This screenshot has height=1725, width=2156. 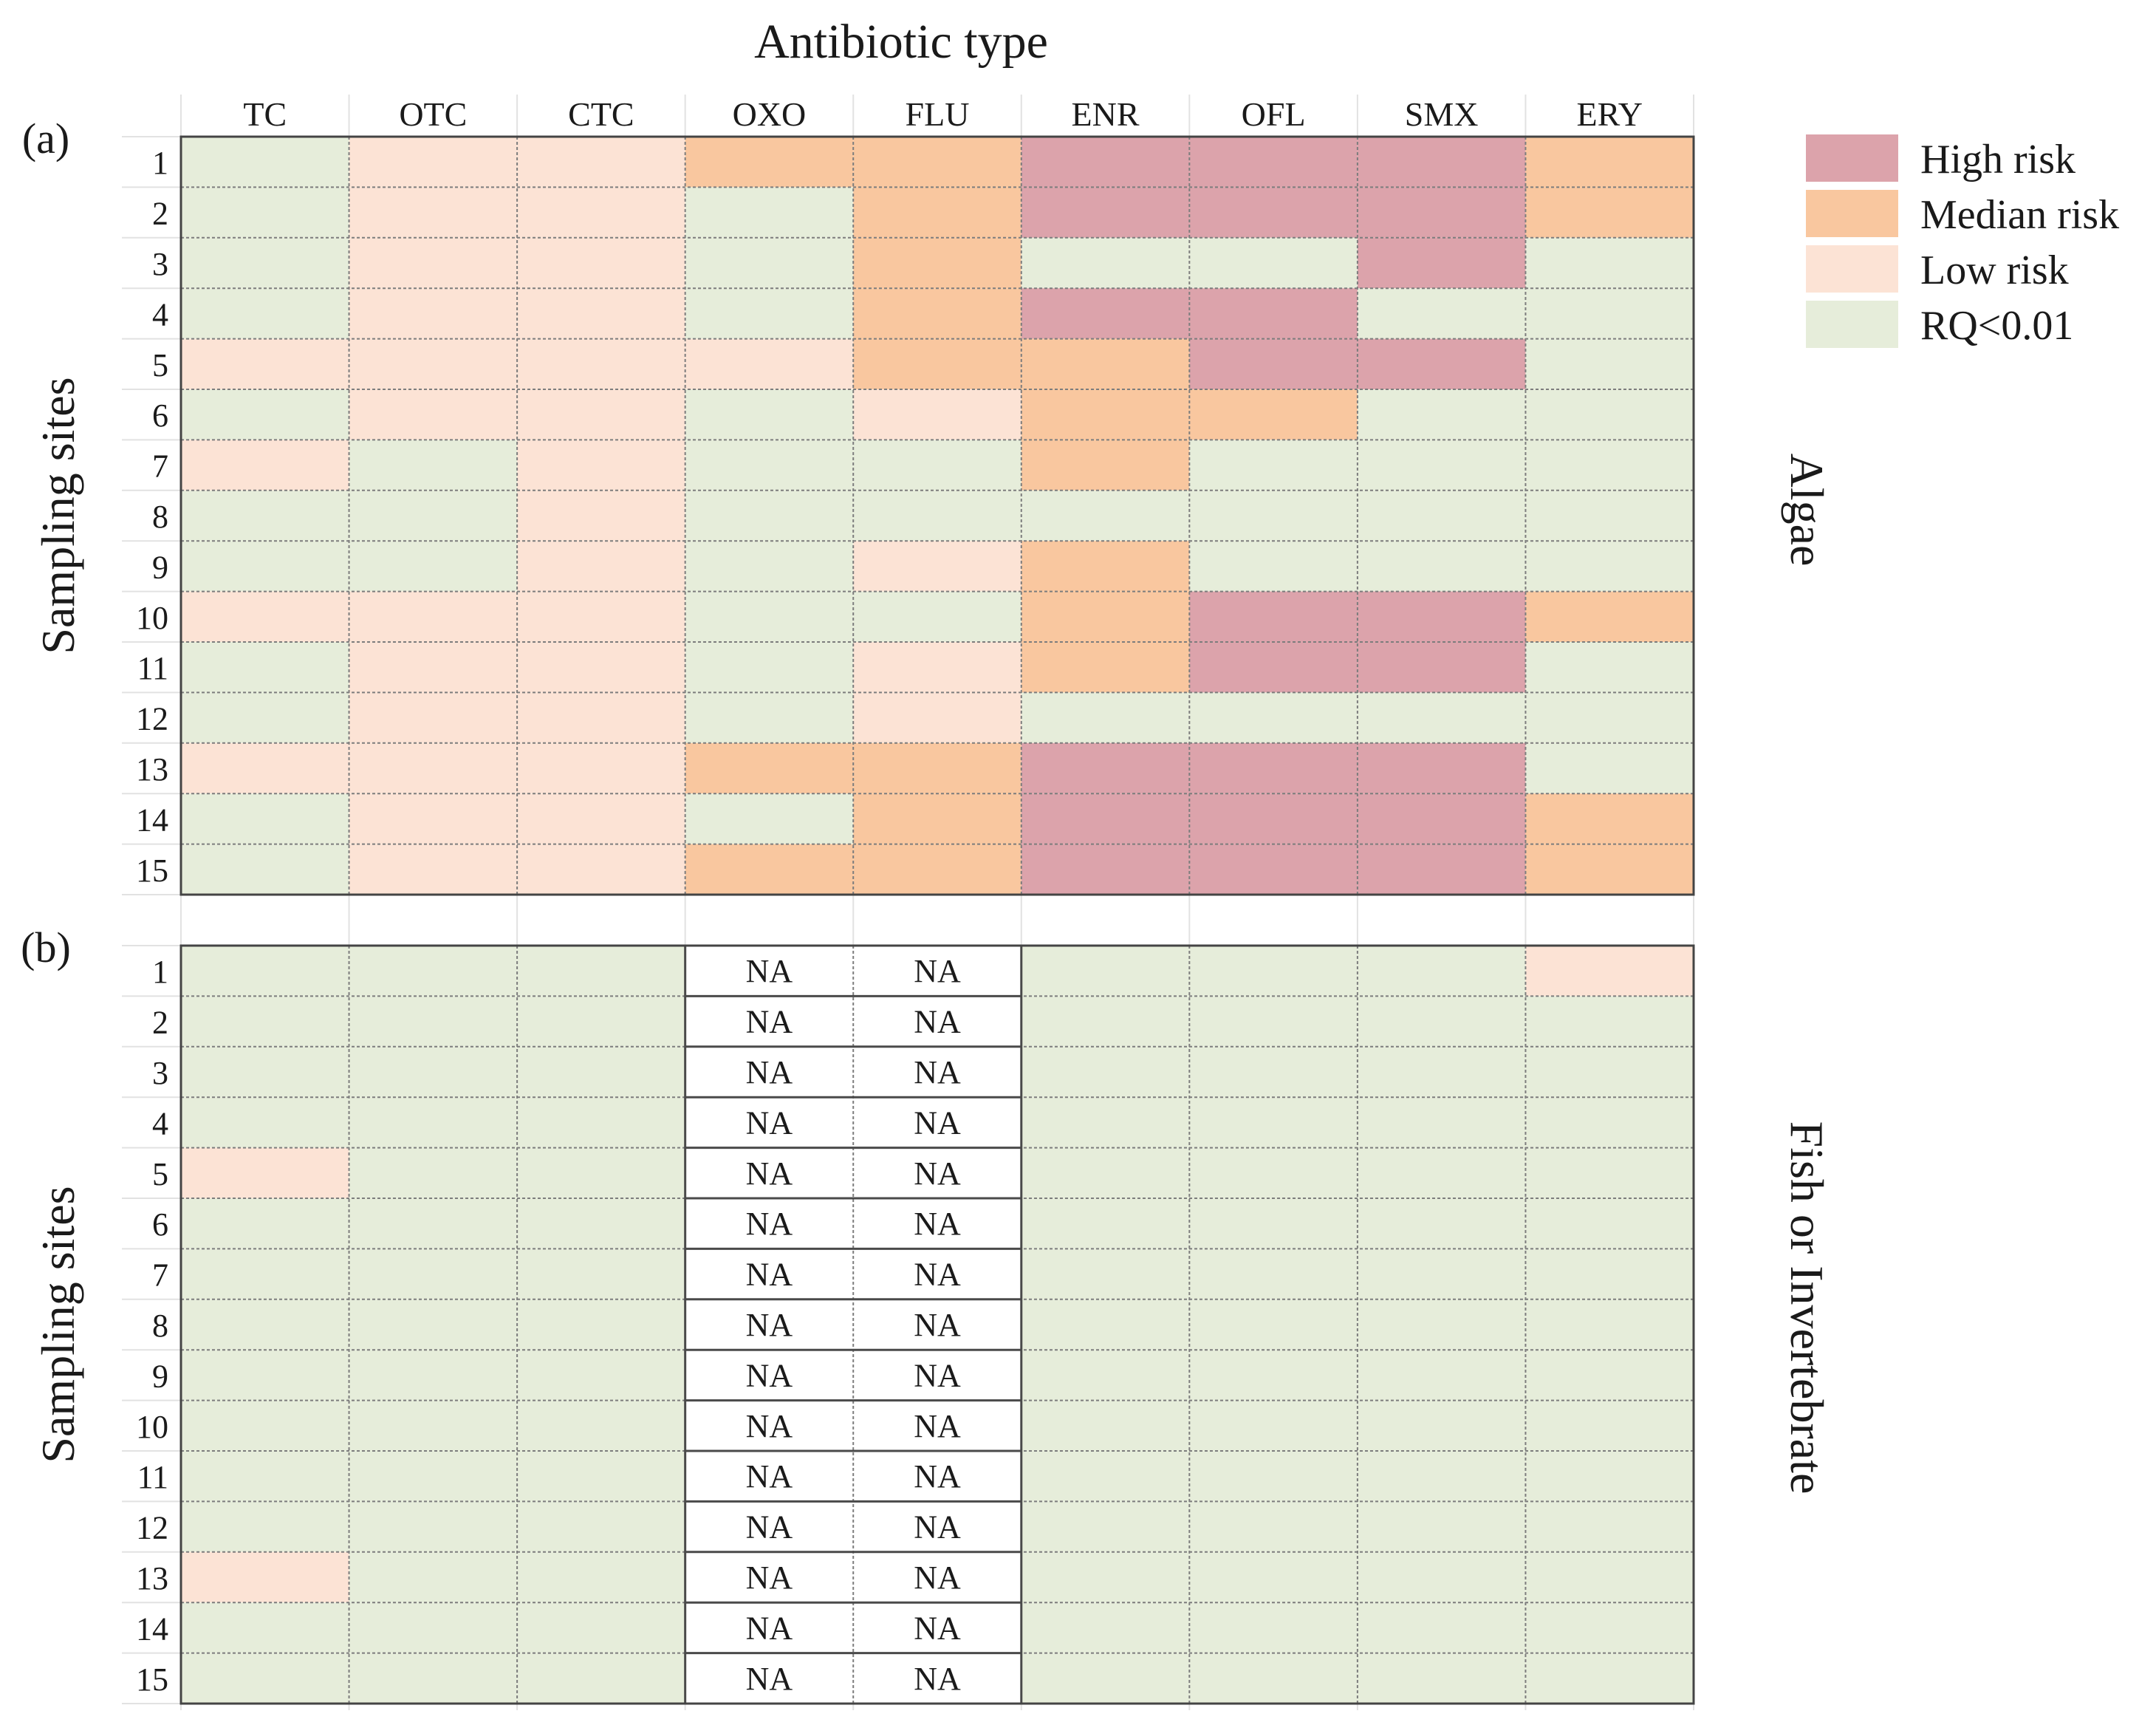 I want to click on legend-swatch-median, so click(x=1852, y=214).